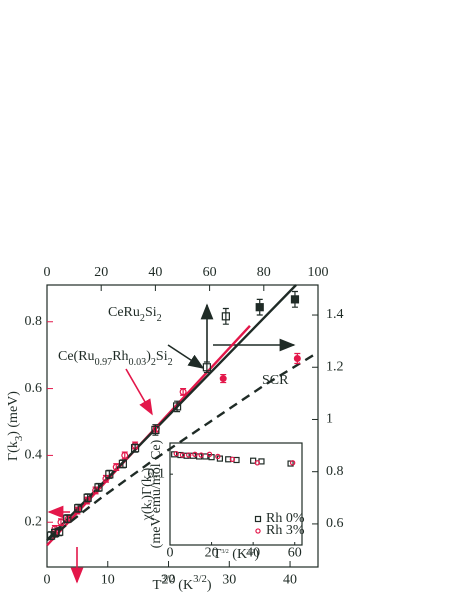 The height and width of the screenshot is (592, 458). I want to click on x2-tick-label: 20, so click(101, 272).